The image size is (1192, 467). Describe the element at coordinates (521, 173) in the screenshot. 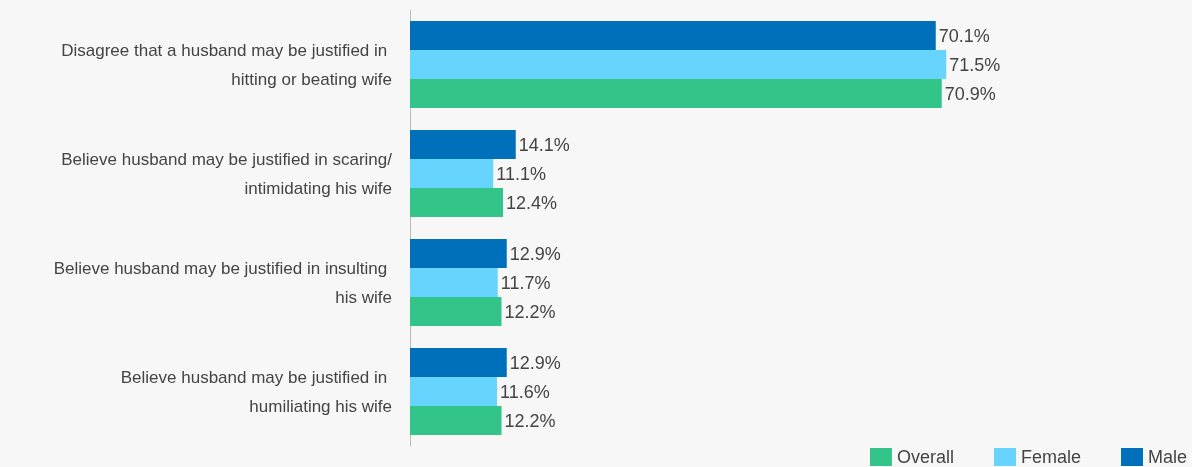

I see `data-label: 11.1%` at that location.